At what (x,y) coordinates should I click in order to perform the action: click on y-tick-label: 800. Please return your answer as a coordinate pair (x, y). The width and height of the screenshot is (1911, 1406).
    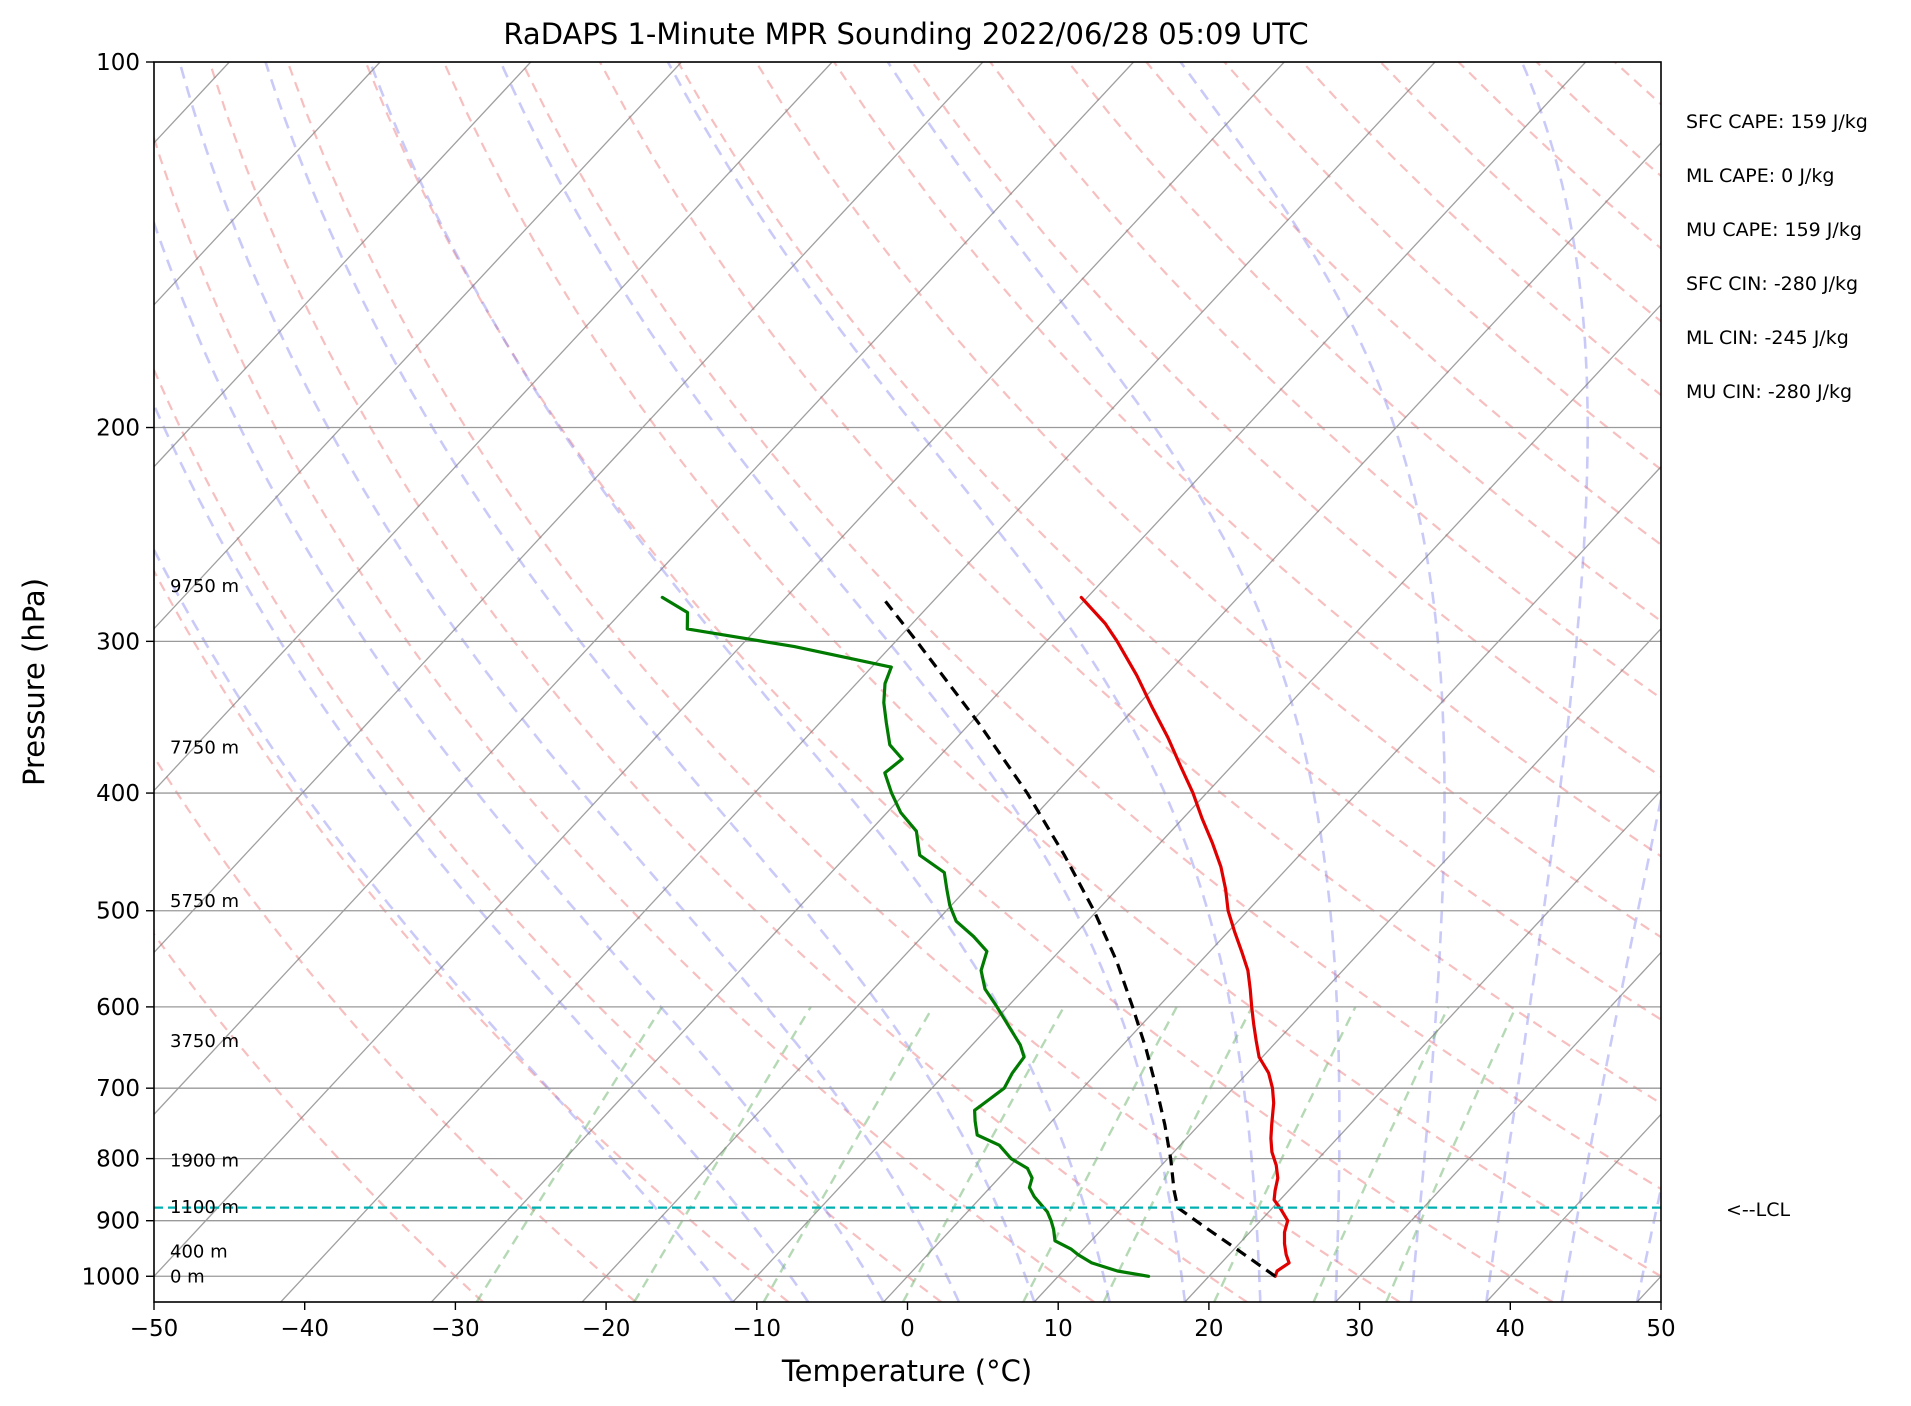
    Looking at the image, I should click on (118, 1160).